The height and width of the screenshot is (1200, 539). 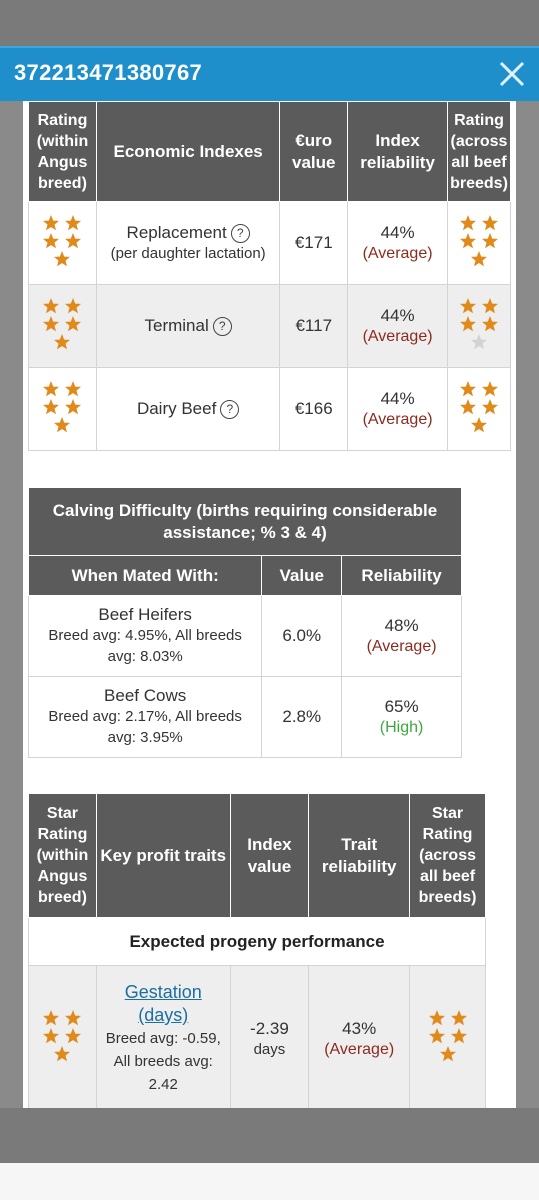 I want to click on index-value: -2.39, so click(x=269, y=1028).